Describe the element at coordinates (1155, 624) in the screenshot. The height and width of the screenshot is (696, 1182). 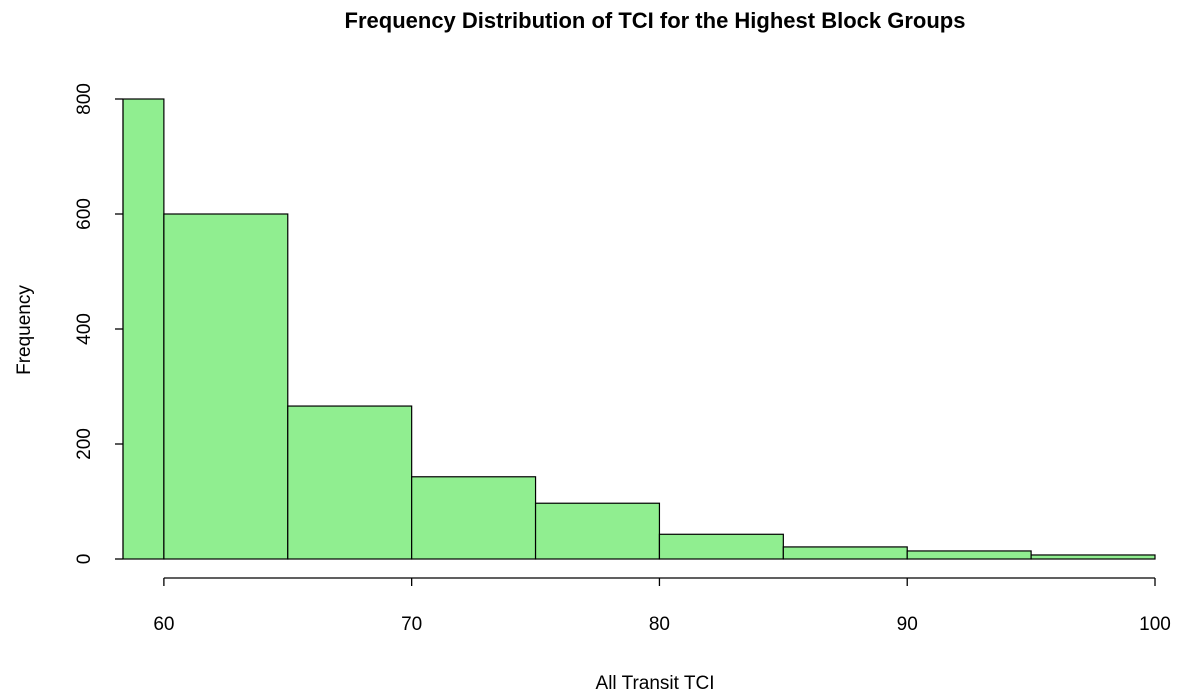
I see `x-tick-label: 100` at that location.